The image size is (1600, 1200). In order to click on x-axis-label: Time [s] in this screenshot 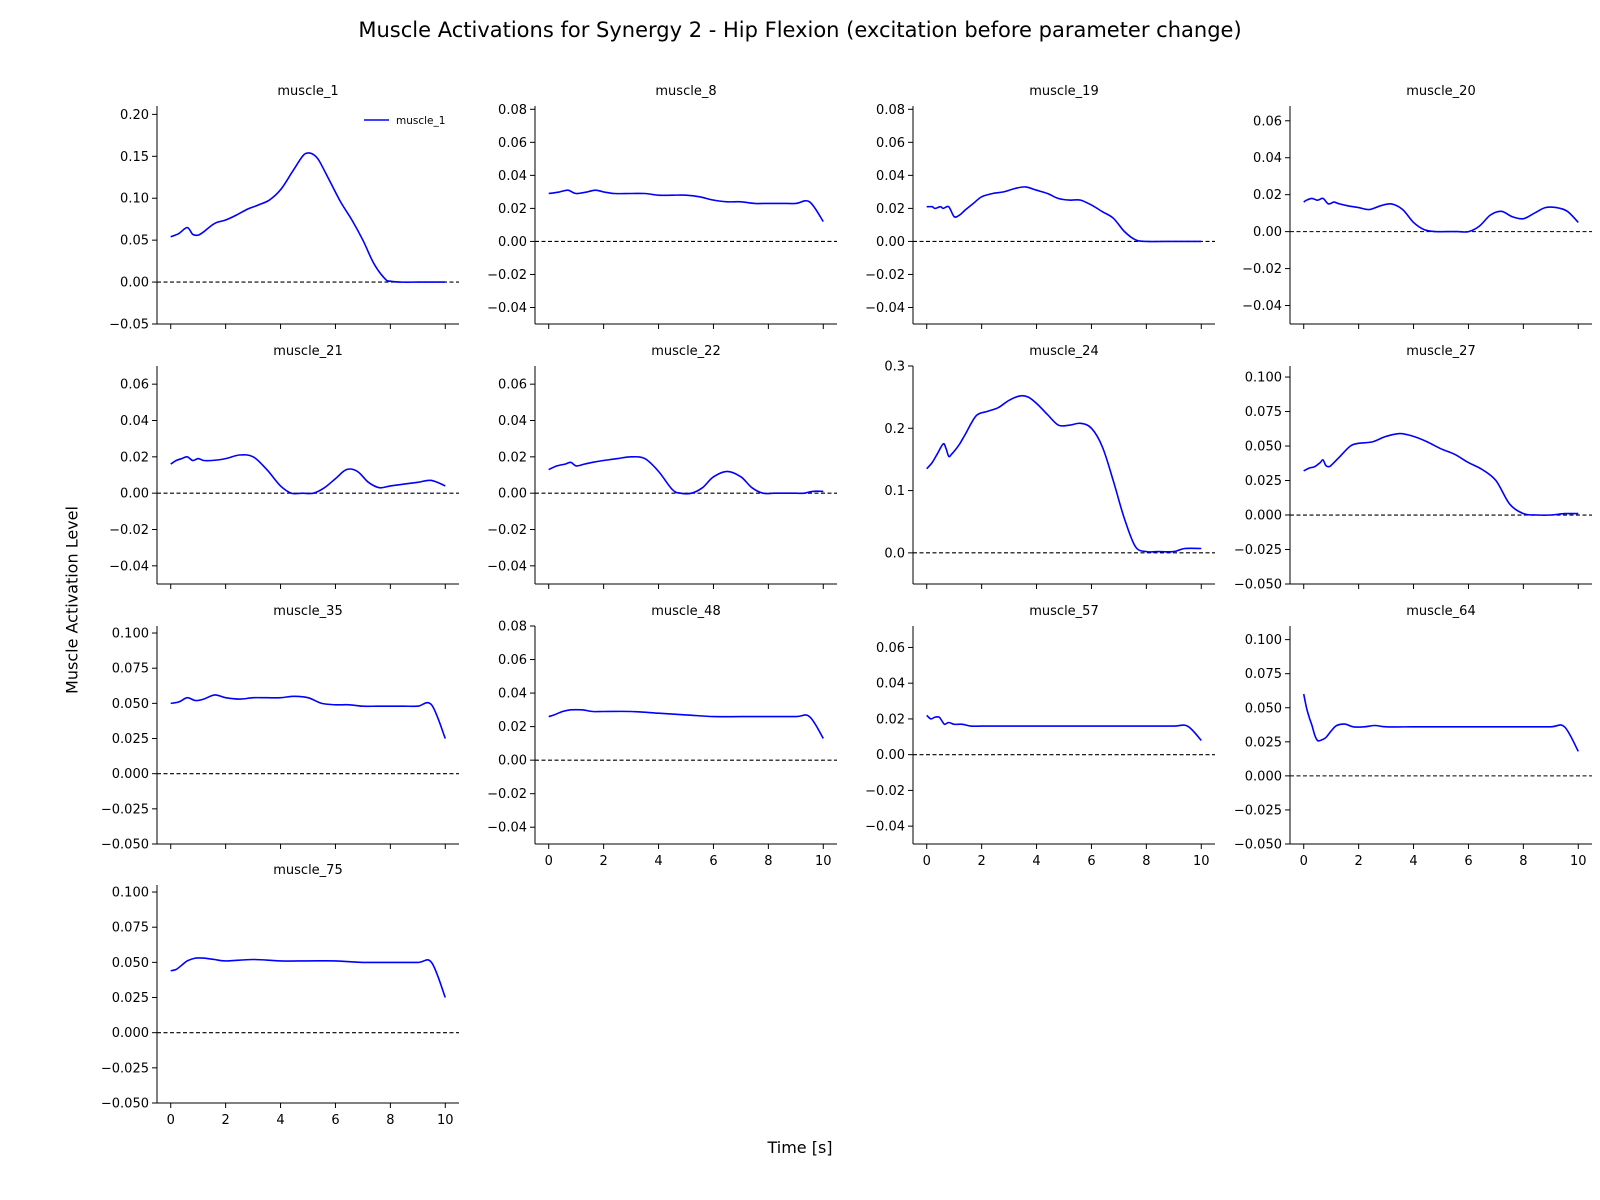, I will do `click(800, 1147)`.